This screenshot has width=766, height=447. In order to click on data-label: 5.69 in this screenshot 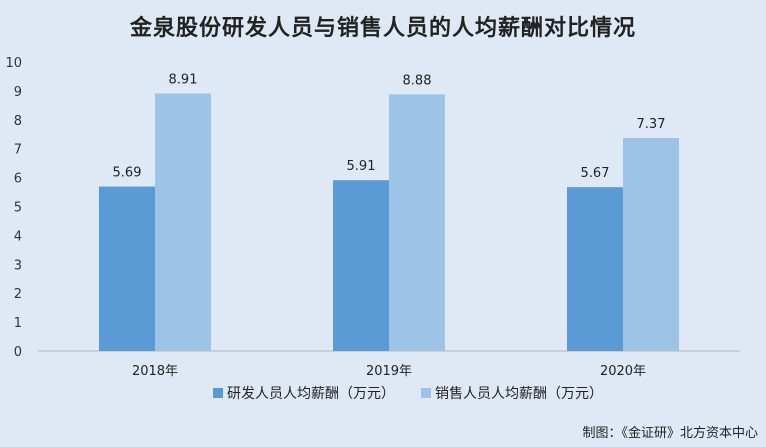, I will do `click(127, 173)`.